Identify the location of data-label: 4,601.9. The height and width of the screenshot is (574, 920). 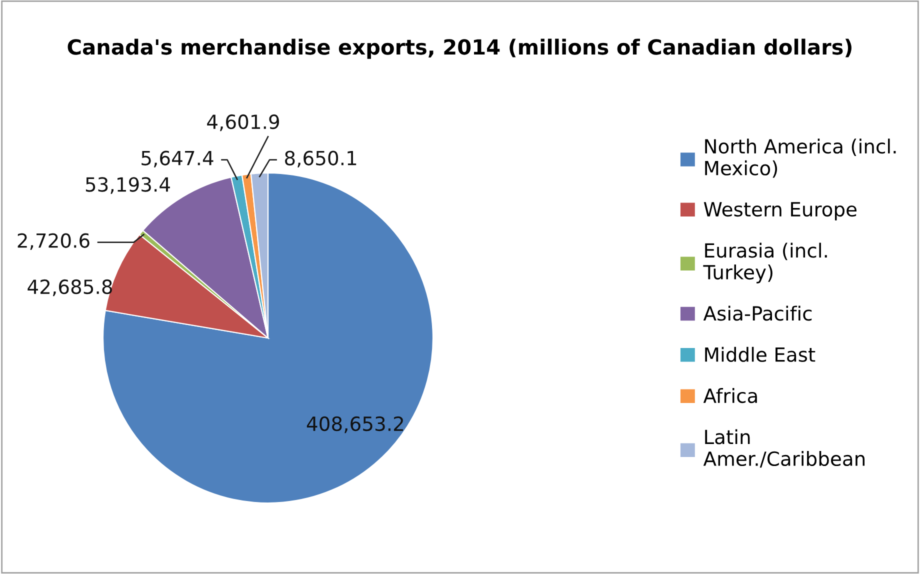
(243, 123).